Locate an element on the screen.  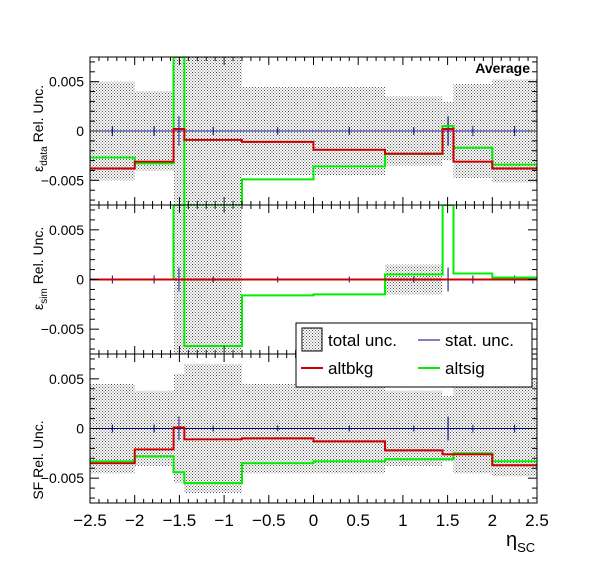
legend-box is located at coordinates (414, 355).